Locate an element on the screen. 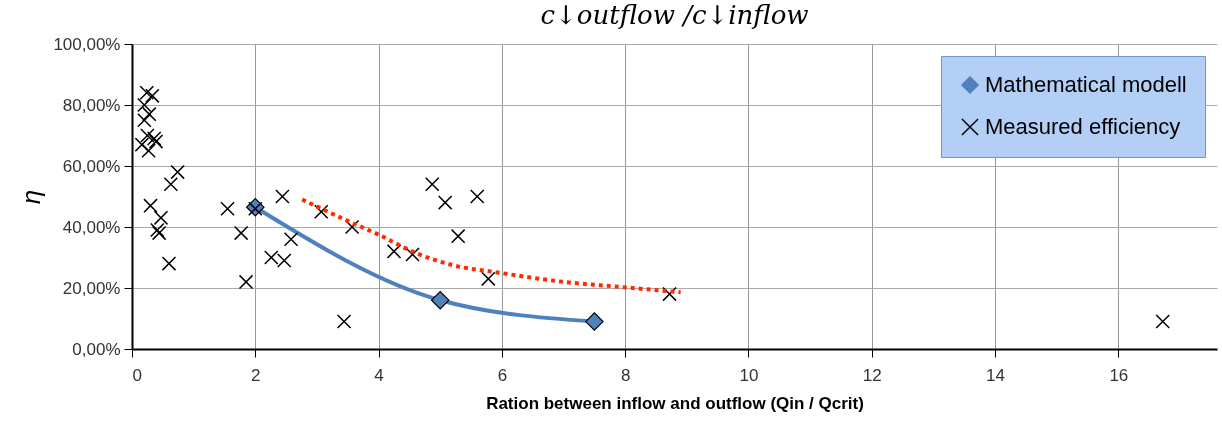 The height and width of the screenshot is (447, 1222). y-tick-label: 40,00% is located at coordinates (91, 227).